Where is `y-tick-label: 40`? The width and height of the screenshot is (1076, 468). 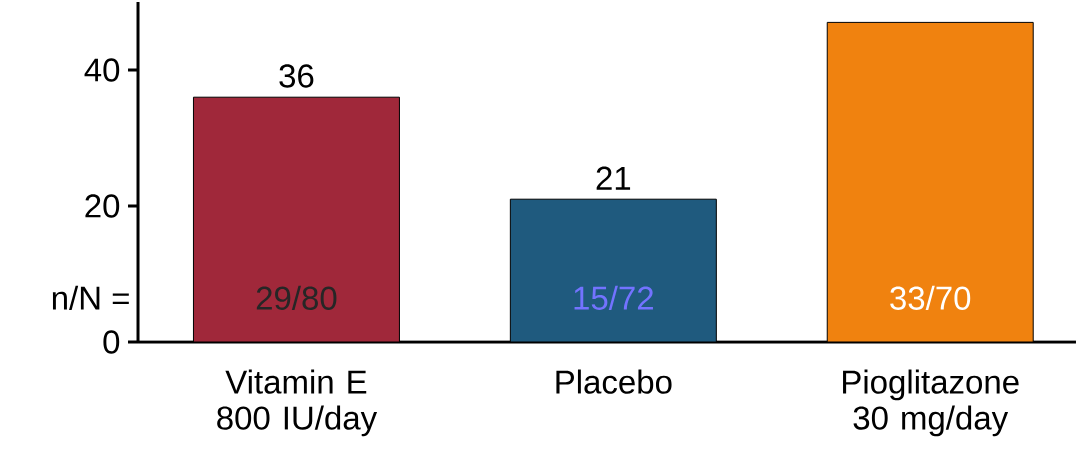 y-tick-label: 40 is located at coordinates (102, 70).